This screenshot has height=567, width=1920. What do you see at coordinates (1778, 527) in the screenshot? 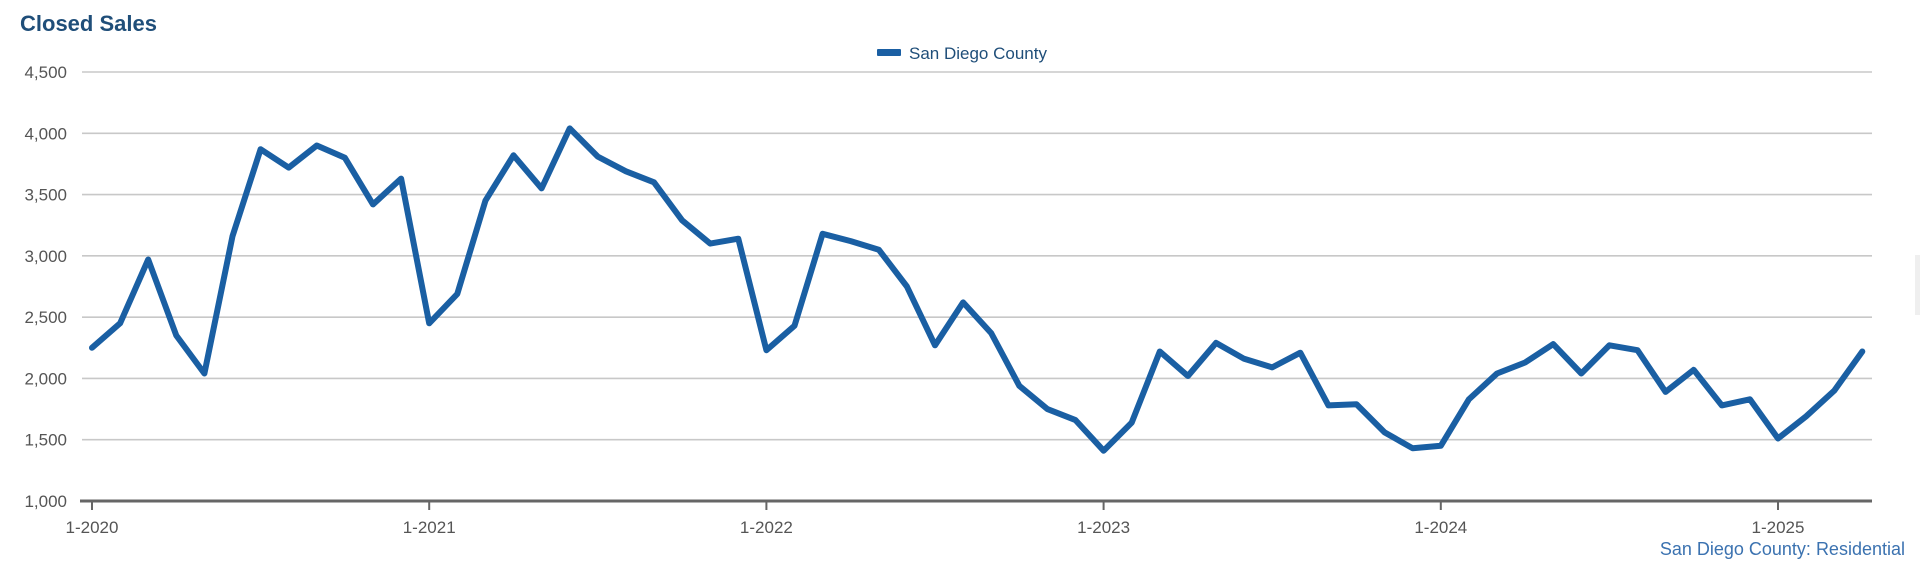
I see `x-tick-label: 1-2025` at bounding box center [1778, 527].